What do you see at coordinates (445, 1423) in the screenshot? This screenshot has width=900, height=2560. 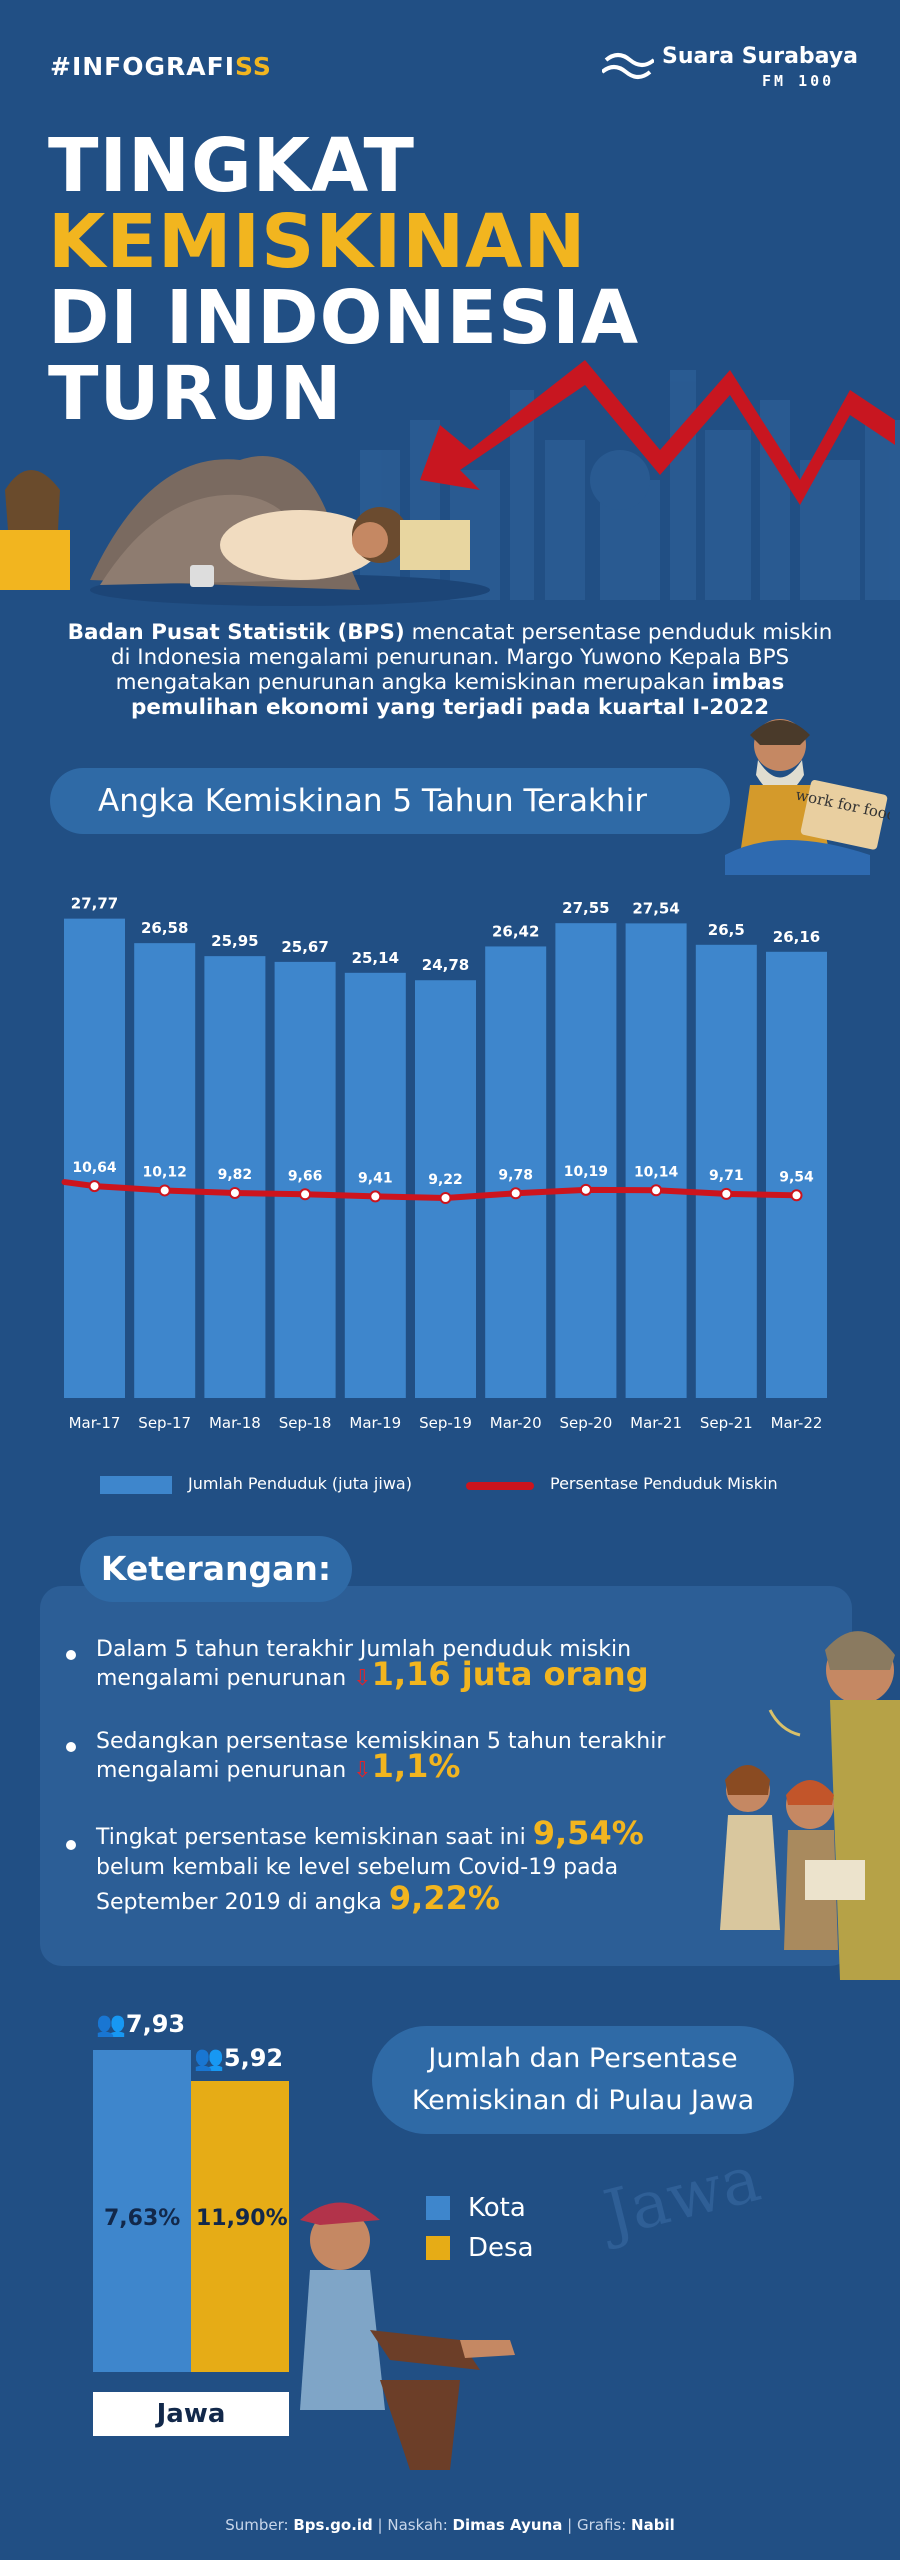 I see `x-tick-label: Sep-19` at bounding box center [445, 1423].